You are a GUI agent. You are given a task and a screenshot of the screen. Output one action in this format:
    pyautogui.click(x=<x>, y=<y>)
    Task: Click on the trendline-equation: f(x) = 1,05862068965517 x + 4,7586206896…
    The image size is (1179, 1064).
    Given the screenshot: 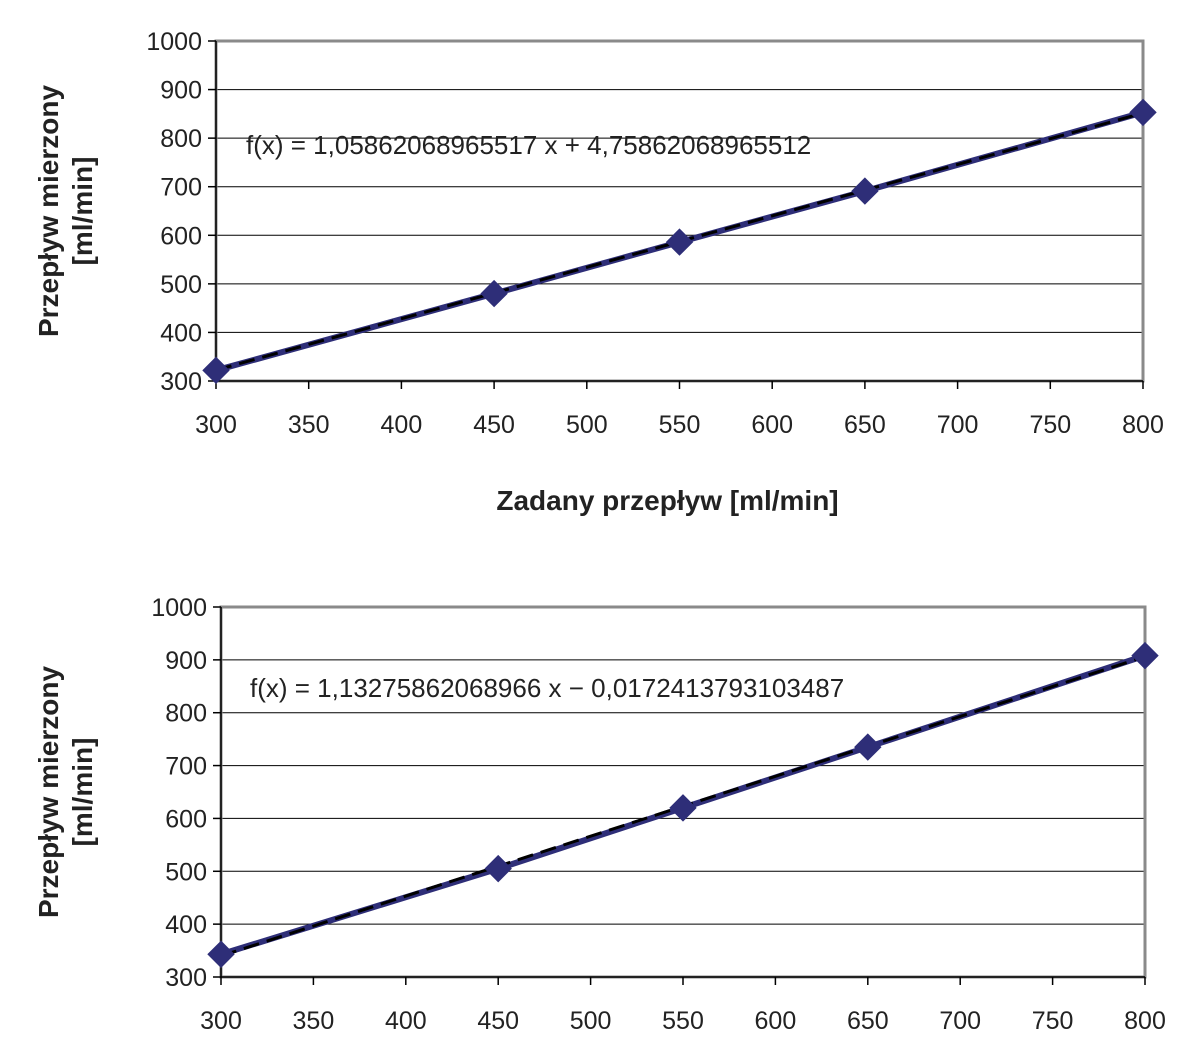 What is the action you would take?
    pyautogui.click(x=528, y=145)
    